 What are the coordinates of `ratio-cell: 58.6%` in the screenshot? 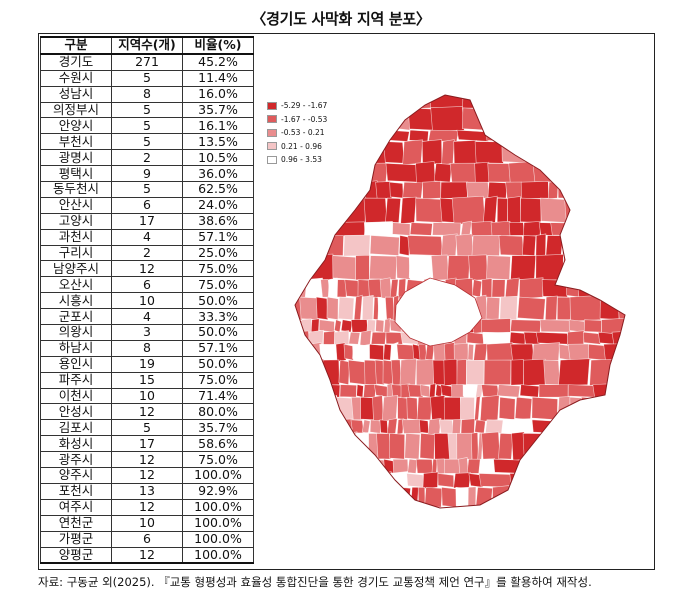 It's located at (218, 444).